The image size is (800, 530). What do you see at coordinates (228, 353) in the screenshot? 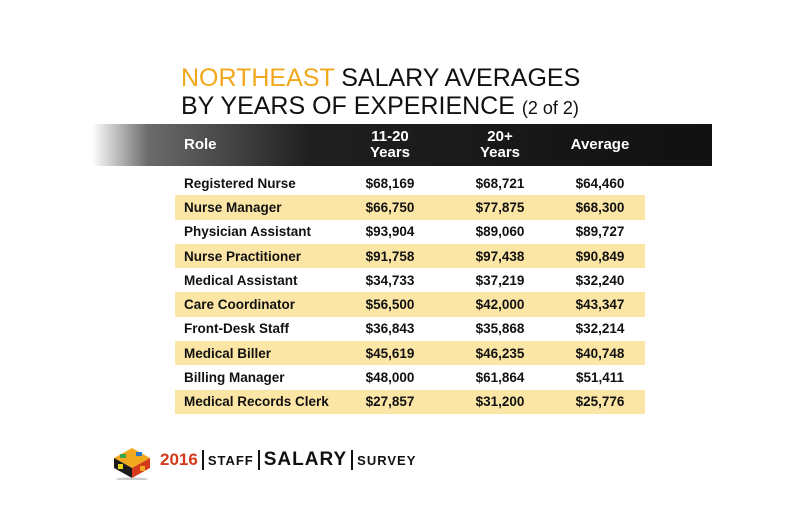
I see `role-cell: Medical Biller` at bounding box center [228, 353].